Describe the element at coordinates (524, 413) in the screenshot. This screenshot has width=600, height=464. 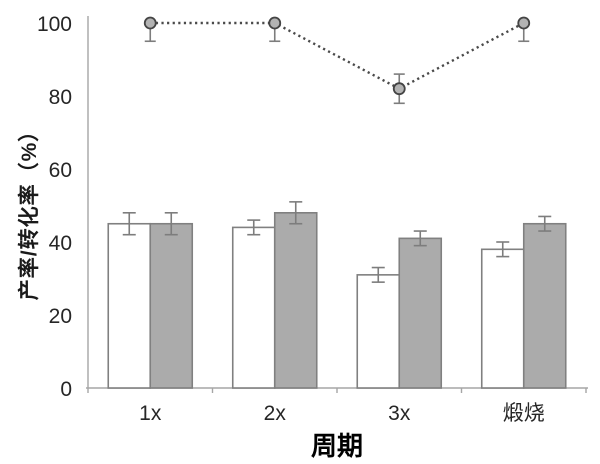
I see `x-tick-label: 煅烧` at that location.